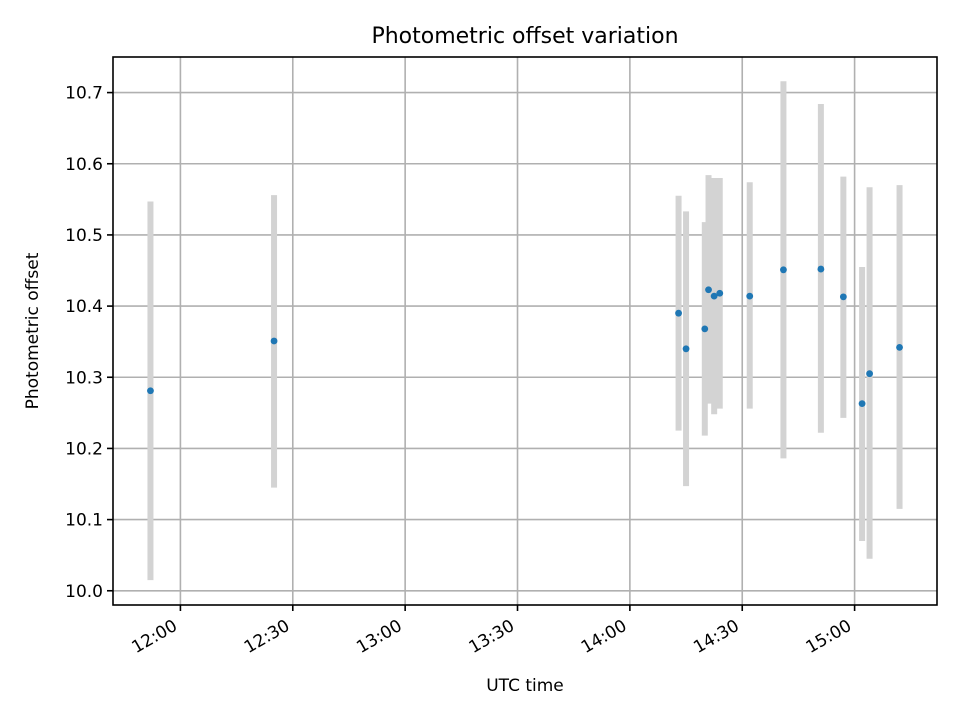 Image resolution: width=960 pixels, height=720 pixels. What do you see at coordinates (84, 378) in the screenshot?
I see `y-tick-label: 10.3` at bounding box center [84, 378].